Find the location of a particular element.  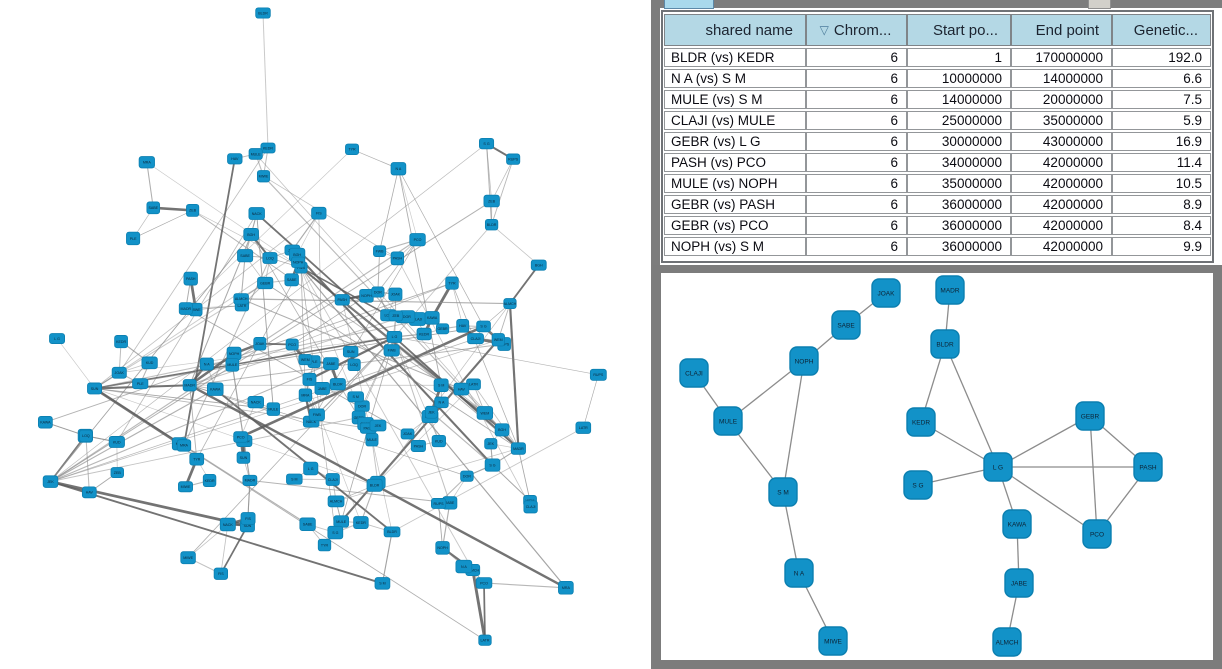

table-row: NOPH (vs) S M 6 36000000 42000000 9.9 is located at coordinates (937, 246).